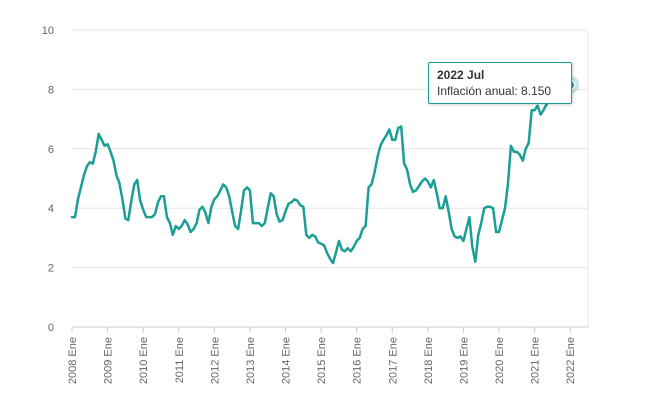 This screenshot has width=648, height=400. What do you see at coordinates (500, 83) in the screenshot?
I see `data-tooltip: 2022 Jul Inflación anual: 8.150` at bounding box center [500, 83].